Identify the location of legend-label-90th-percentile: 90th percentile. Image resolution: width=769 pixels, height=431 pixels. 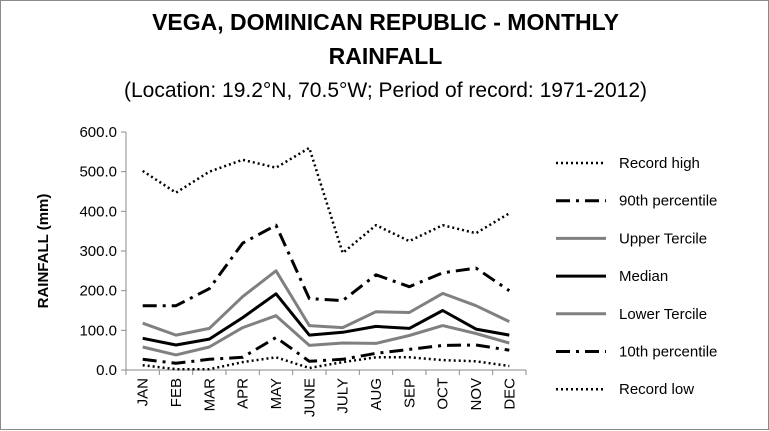
(668, 201).